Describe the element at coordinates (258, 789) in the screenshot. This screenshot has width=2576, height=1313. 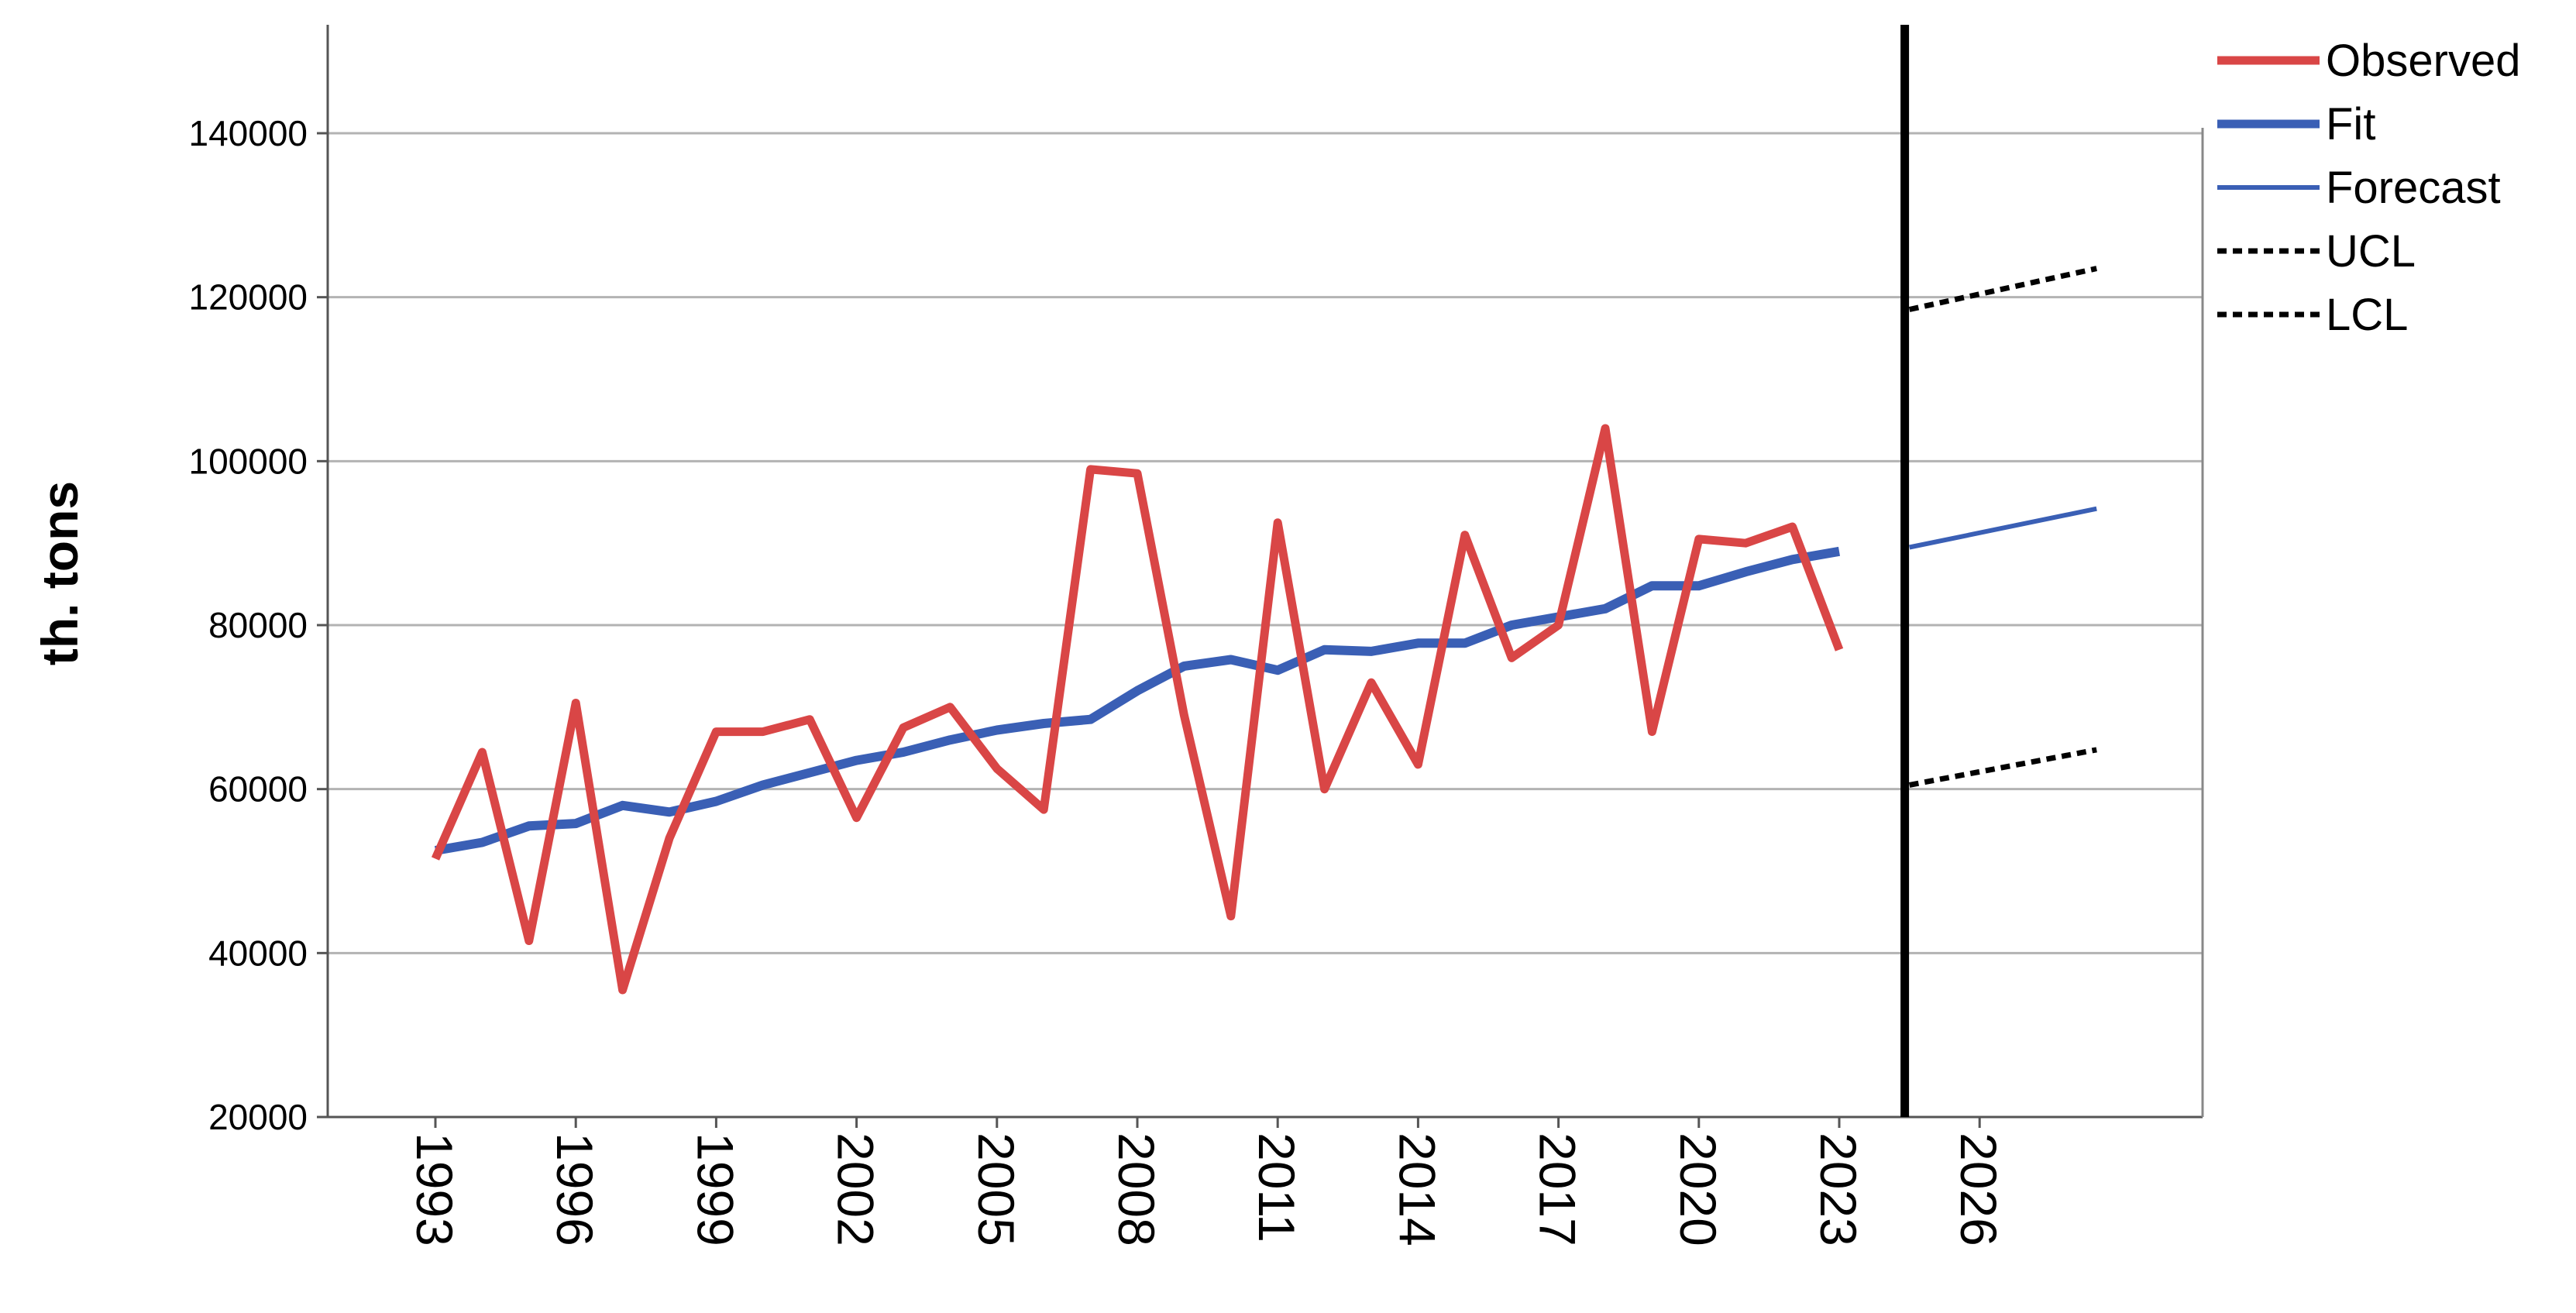
I see `y-tick-label: 60000` at that location.